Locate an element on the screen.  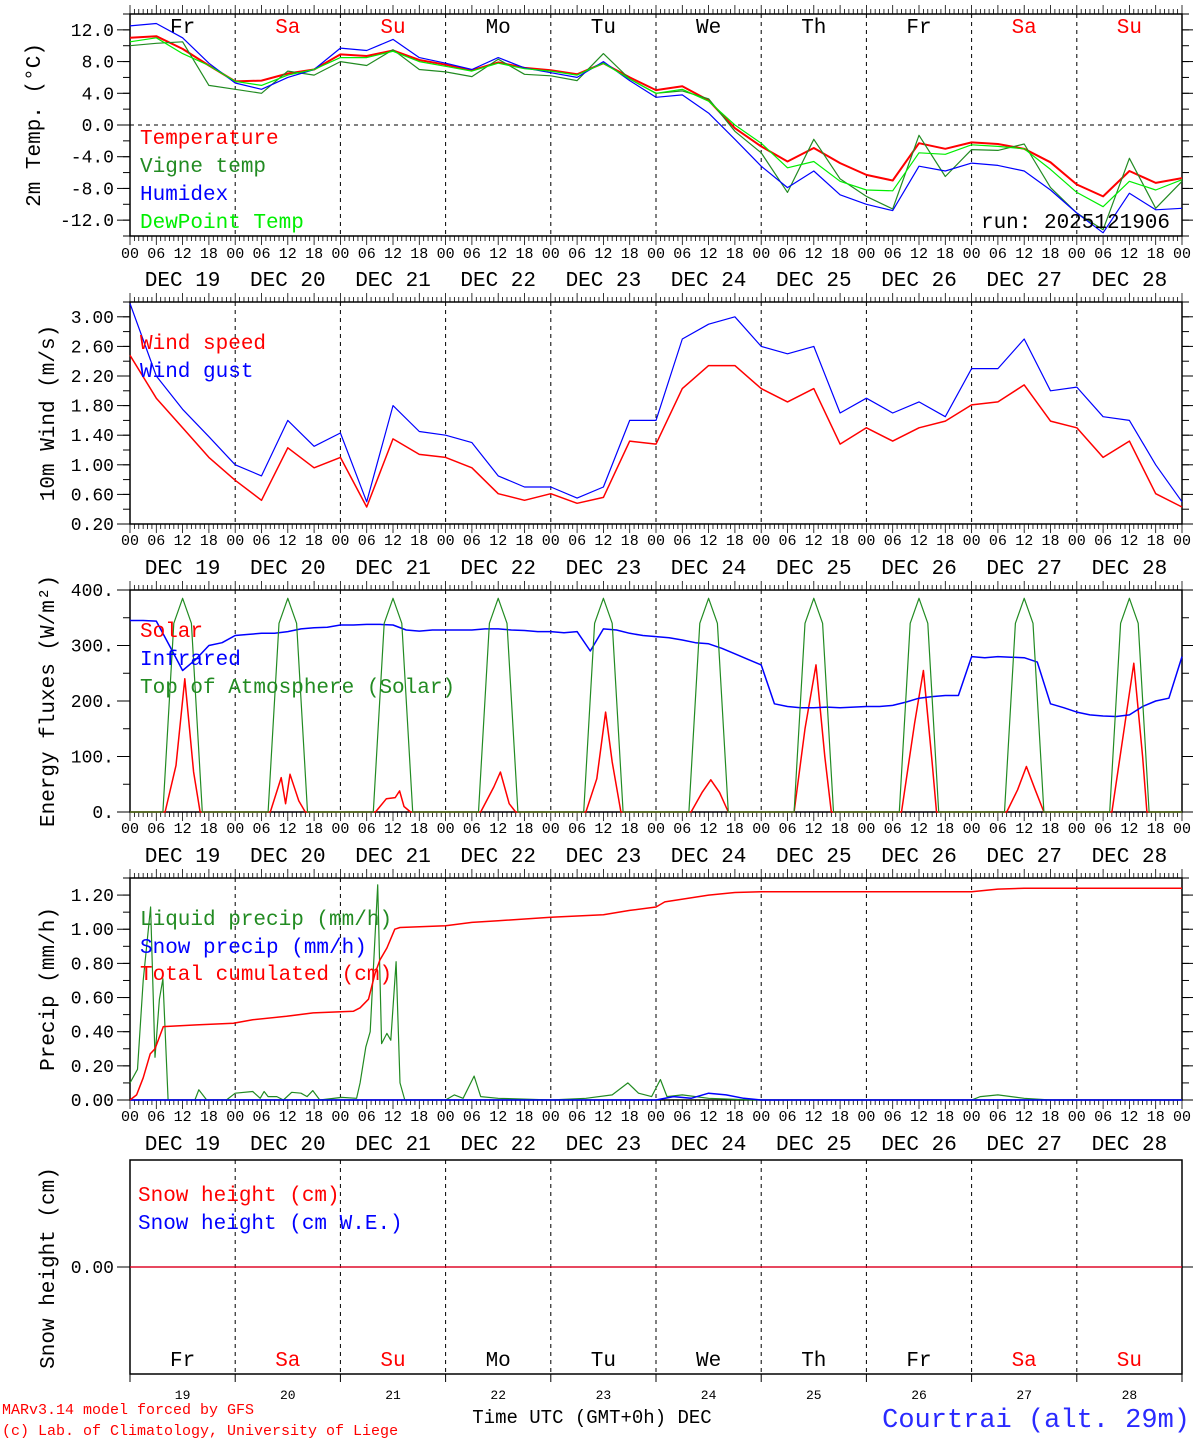
x-tick-label-day: DEC 27 is located at coordinates (1024, 281).